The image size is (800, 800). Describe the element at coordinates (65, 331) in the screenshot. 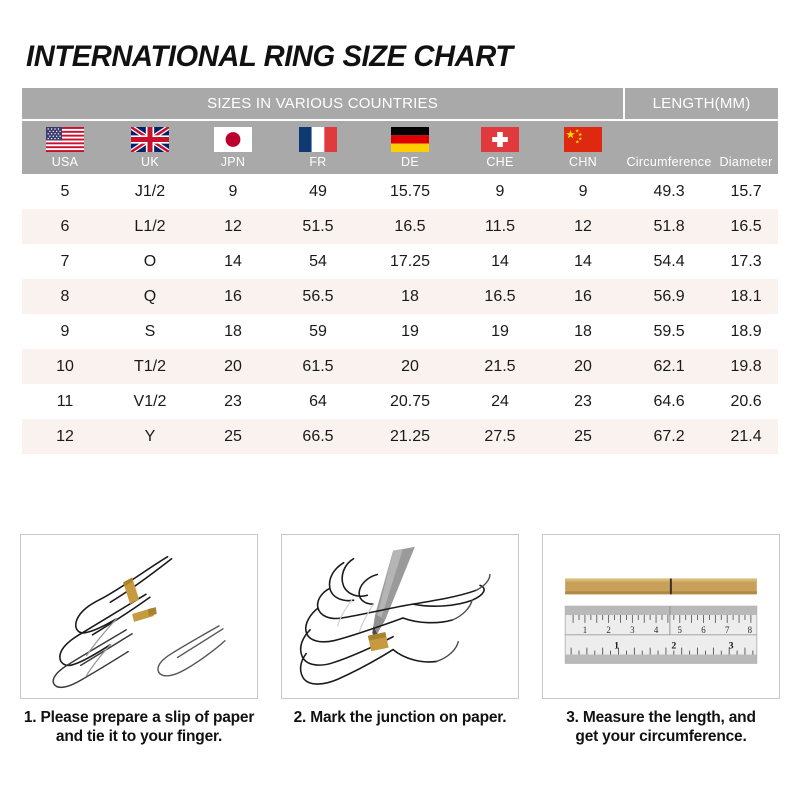

I see `cell-usa: 9` at that location.